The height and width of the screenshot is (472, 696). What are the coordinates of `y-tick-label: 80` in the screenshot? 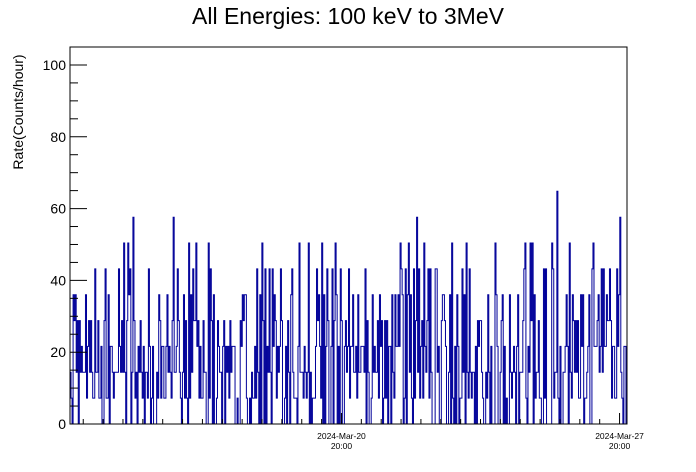 It's located at (58, 137).